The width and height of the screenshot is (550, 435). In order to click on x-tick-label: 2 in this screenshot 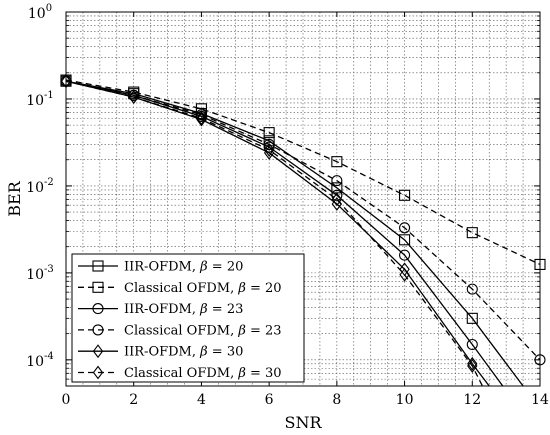, I will do `click(133, 400)`.